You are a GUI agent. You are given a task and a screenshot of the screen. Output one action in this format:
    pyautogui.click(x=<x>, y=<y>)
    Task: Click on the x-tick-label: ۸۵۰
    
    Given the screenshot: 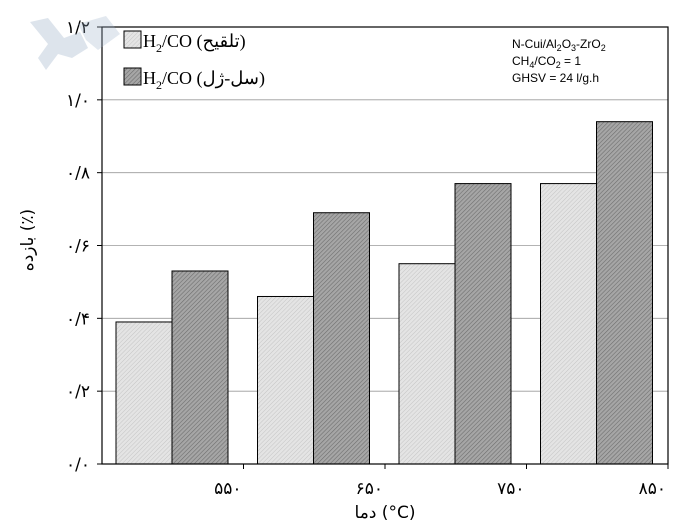 What is the action you would take?
    pyautogui.click(x=652, y=489)
    